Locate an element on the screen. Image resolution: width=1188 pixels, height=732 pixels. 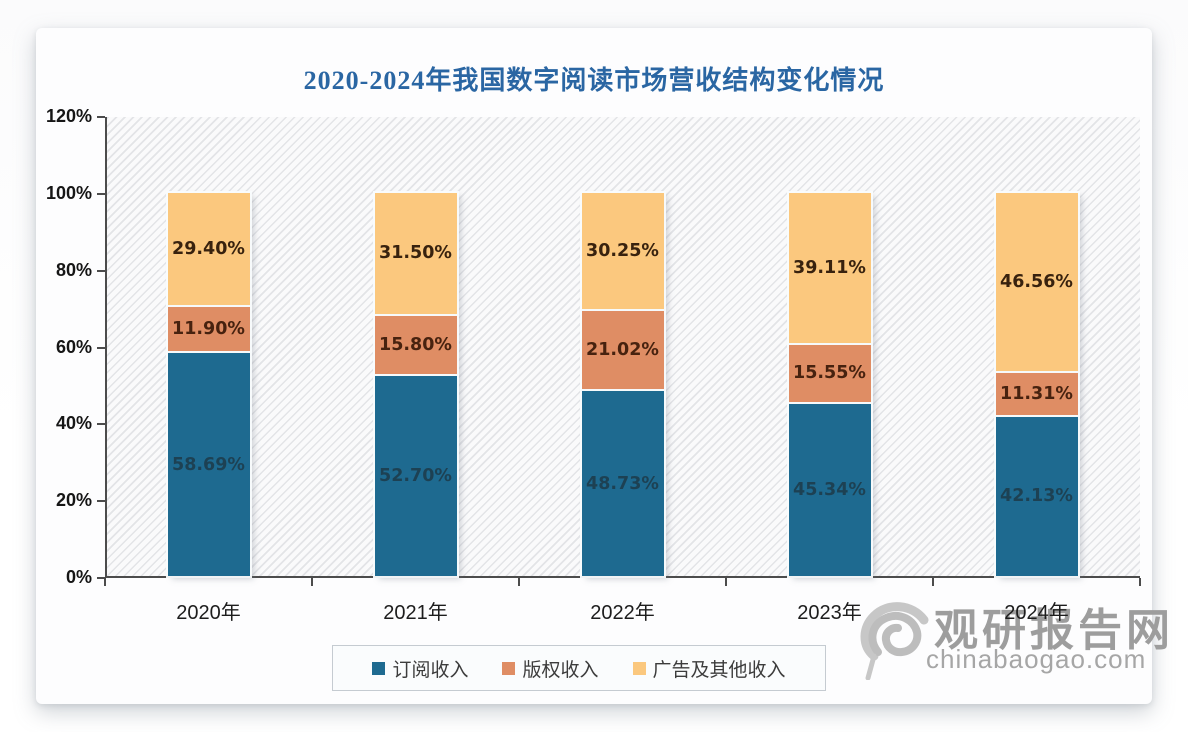
bar-segment: 58.69% is located at coordinates (208, 463).